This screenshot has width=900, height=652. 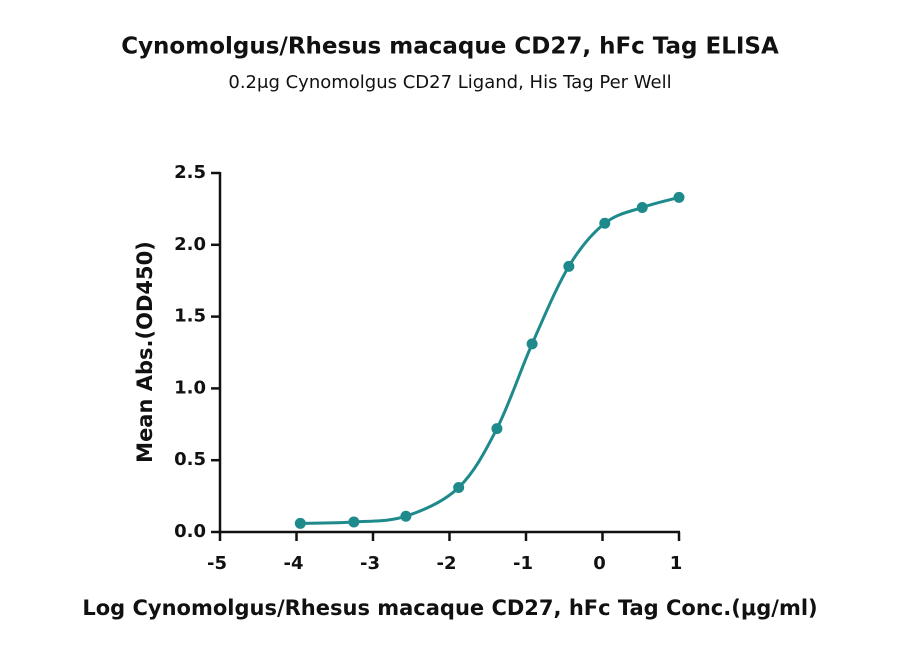 I want to click on x-tick-label: -5, so click(x=217, y=563).